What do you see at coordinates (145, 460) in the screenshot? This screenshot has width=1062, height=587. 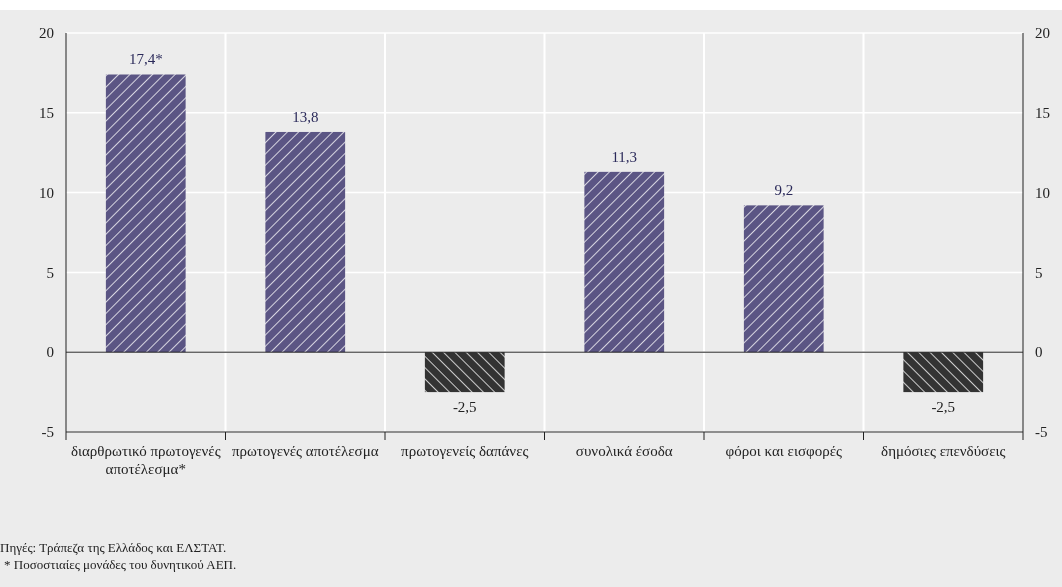 I see `x-tick-label: διαρθρωτικό πρωτογενές αποτέλεσμα*` at bounding box center [145, 460].